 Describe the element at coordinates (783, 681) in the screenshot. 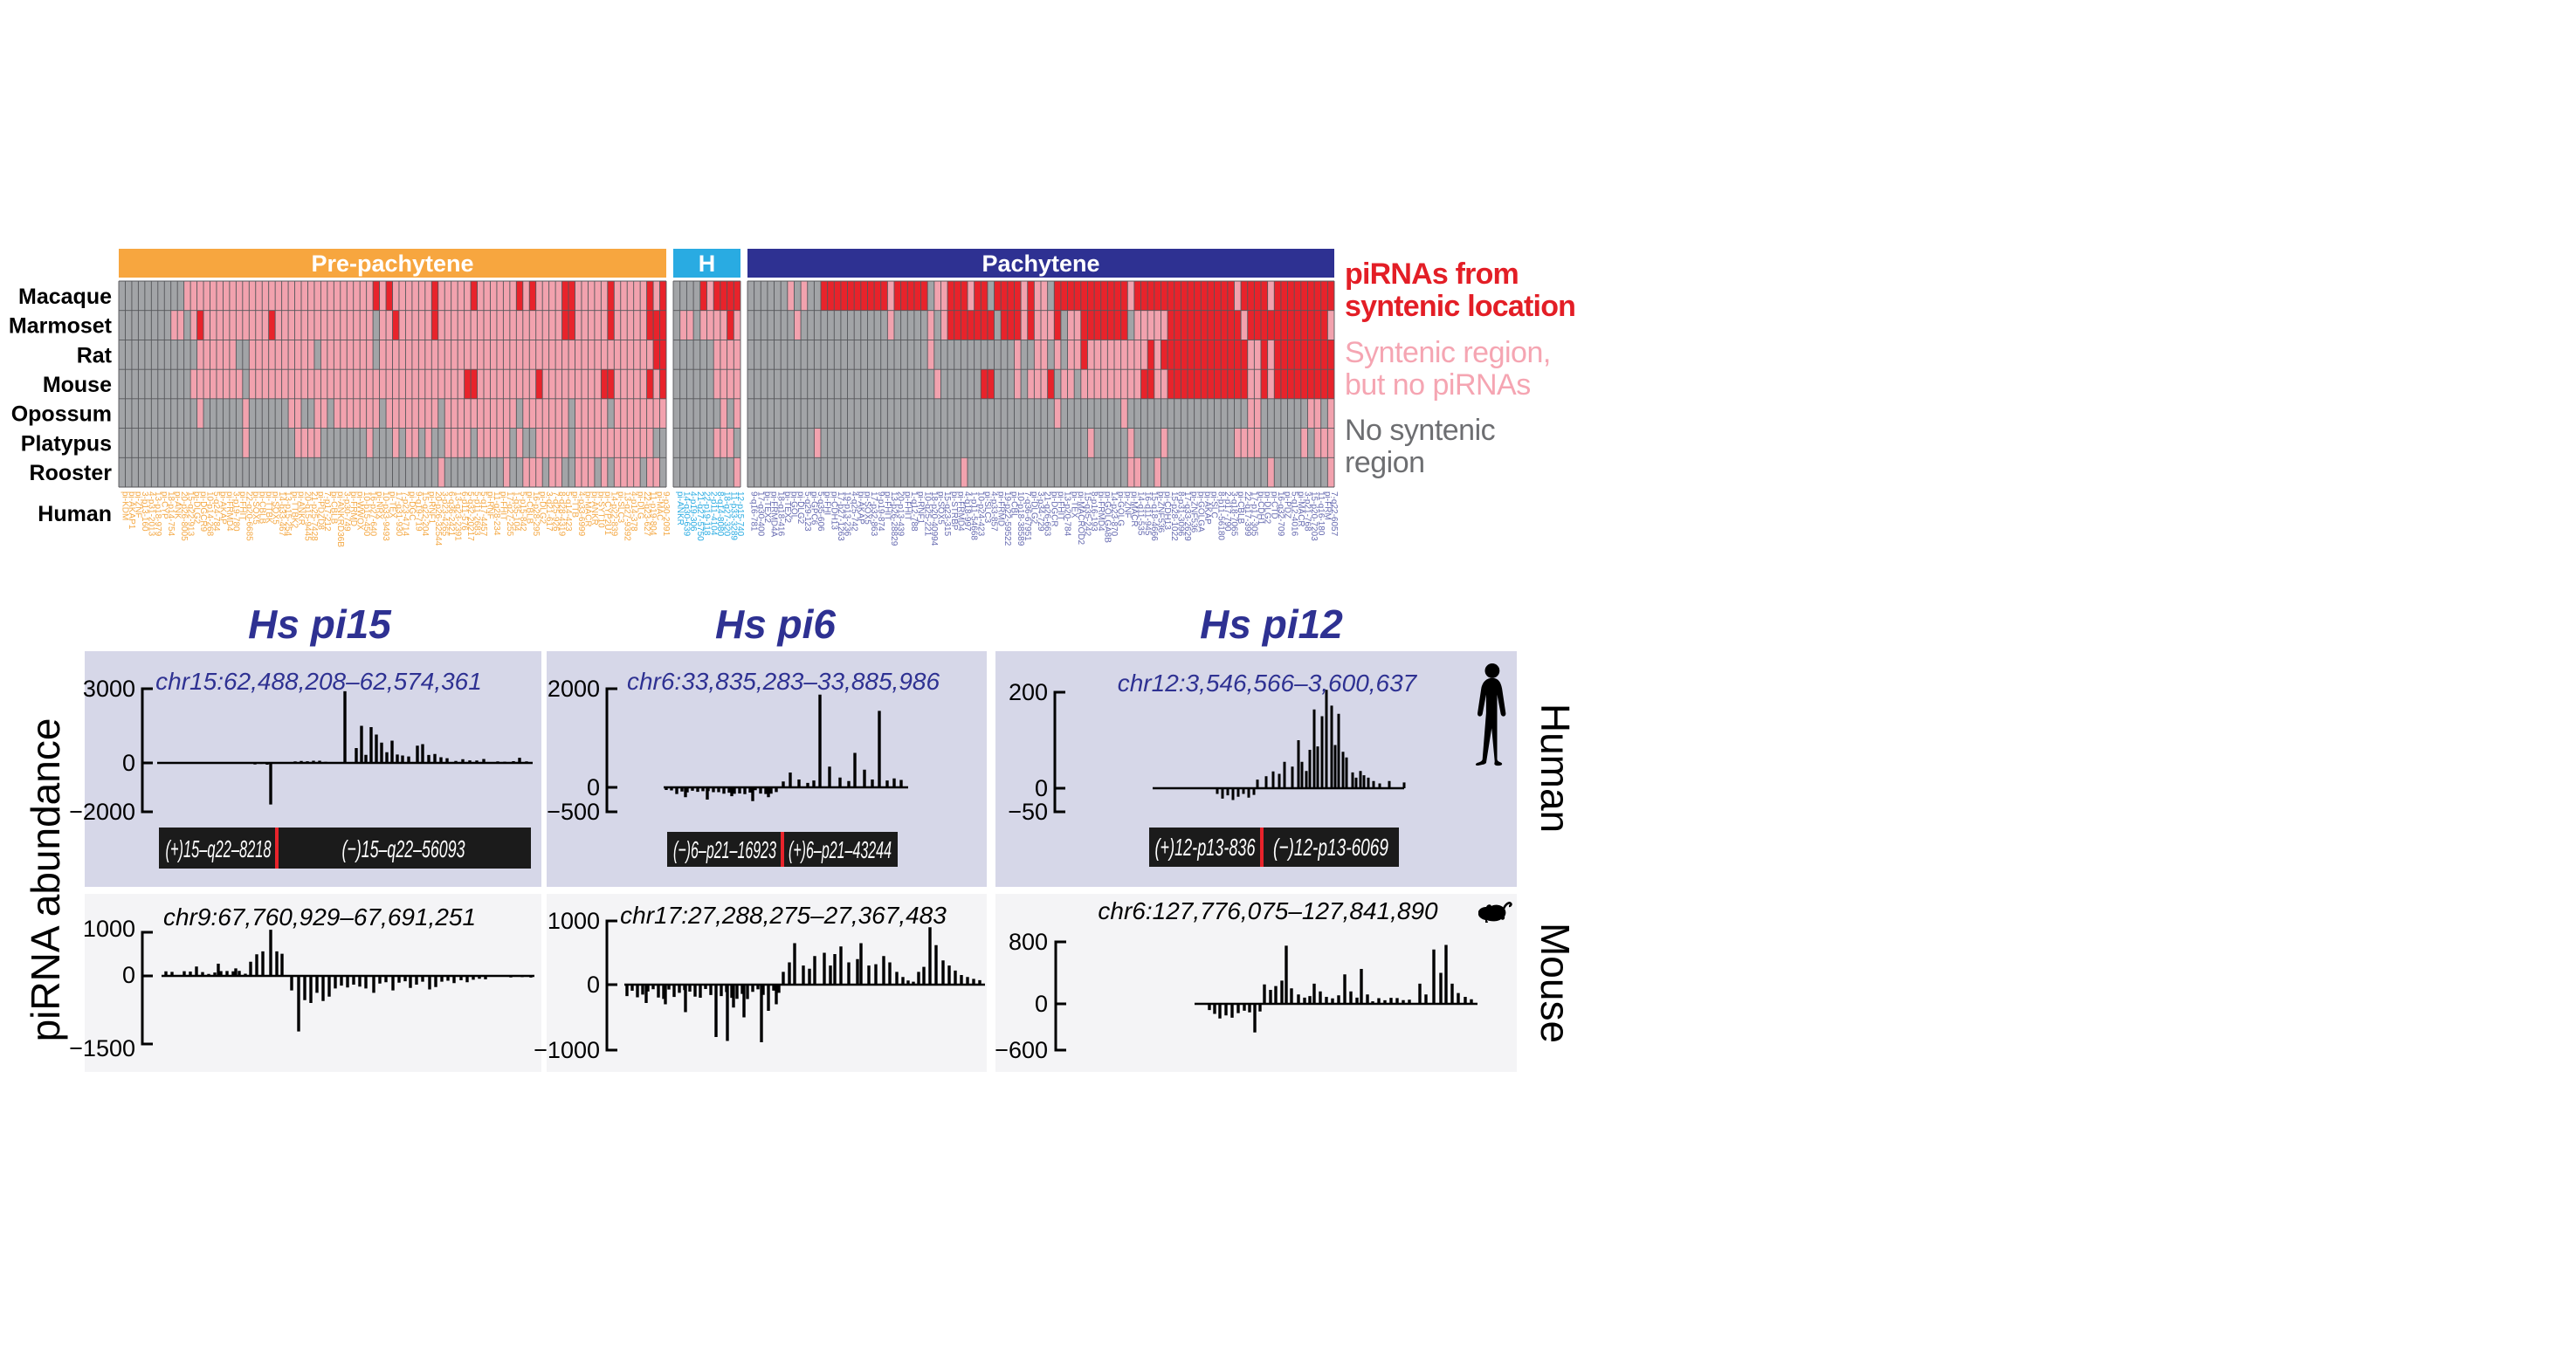

I see `svg-text: chr6:33,835,283–33,885,986` at that location.